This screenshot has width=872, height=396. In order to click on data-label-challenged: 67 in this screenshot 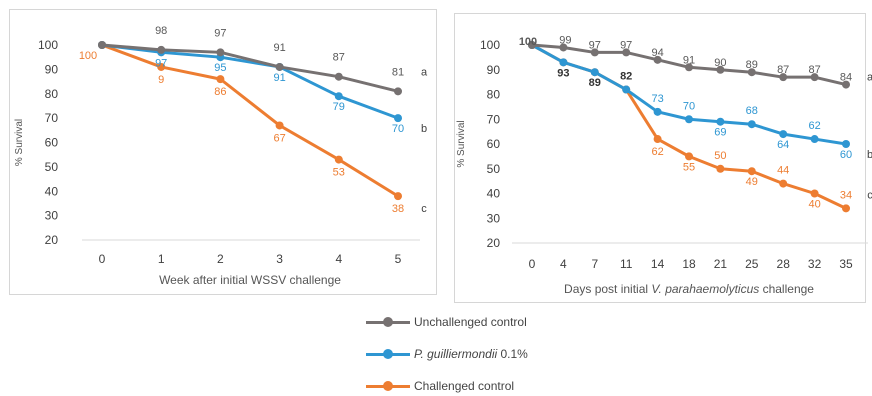, I will do `click(279, 138)`.